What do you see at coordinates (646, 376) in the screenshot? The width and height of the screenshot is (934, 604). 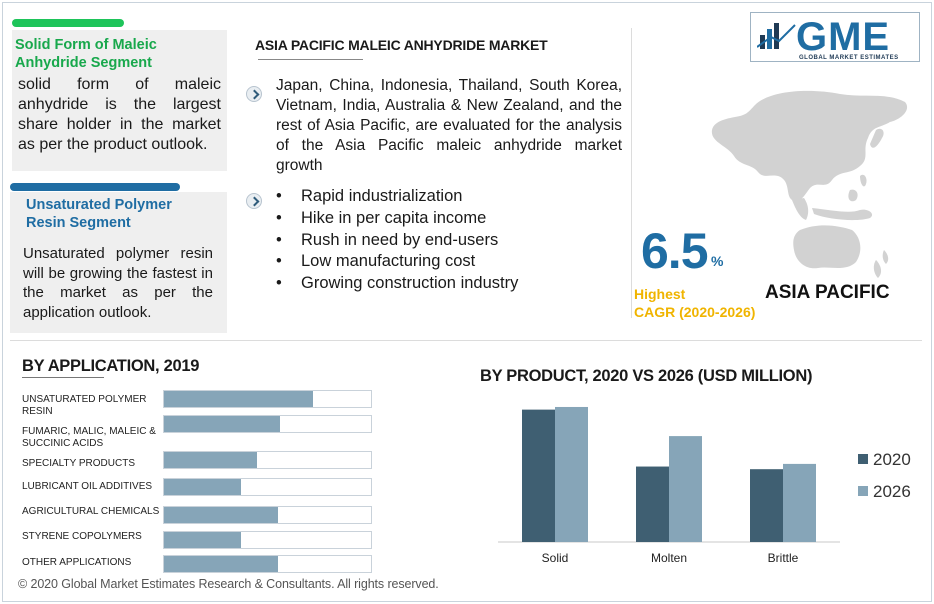 I see `product-chart-title: BY PRODUCT, 2020 VS 2026 (USD MILLION)` at bounding box center [646, 376].